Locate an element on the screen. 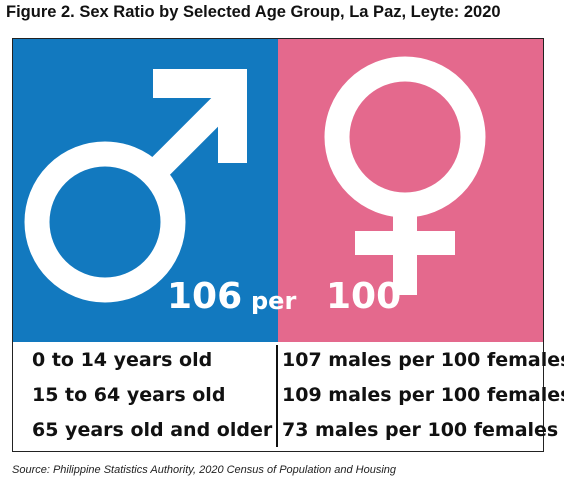 This screenshot has height=483, width=564. age-group-label: 0 to 14 years old is located at coordinates (122, 360).